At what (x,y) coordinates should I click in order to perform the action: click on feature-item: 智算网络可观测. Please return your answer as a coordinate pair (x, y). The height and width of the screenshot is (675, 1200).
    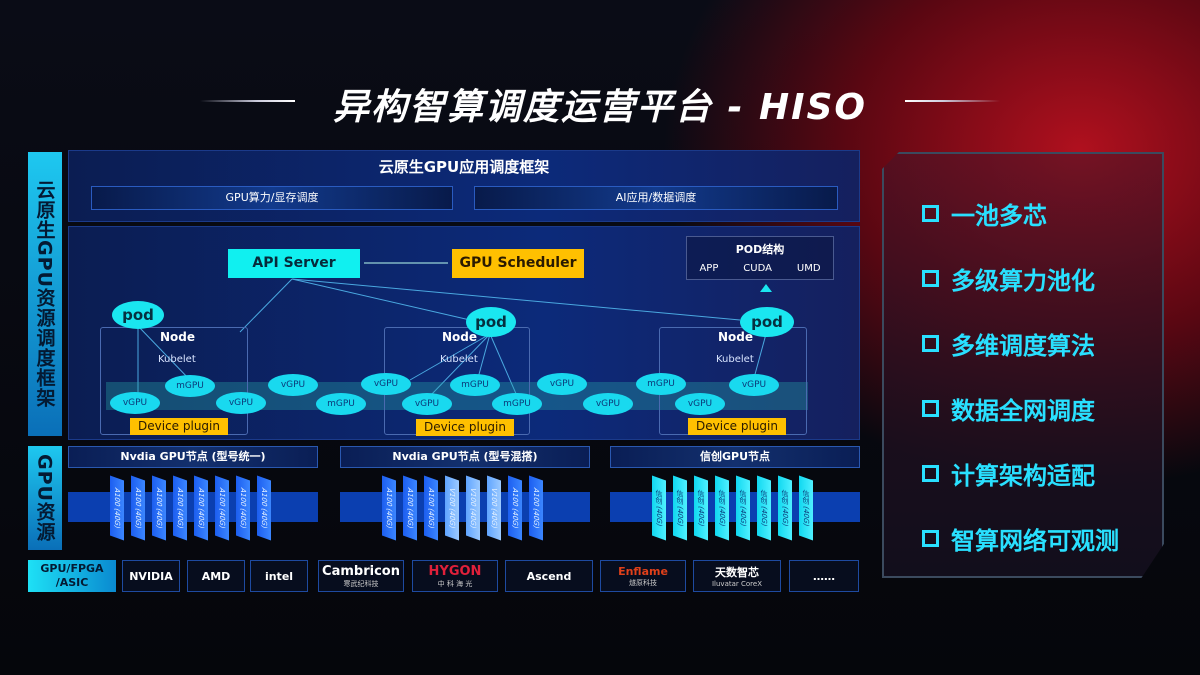
    Looking at the image, I should click on (1020, 538).